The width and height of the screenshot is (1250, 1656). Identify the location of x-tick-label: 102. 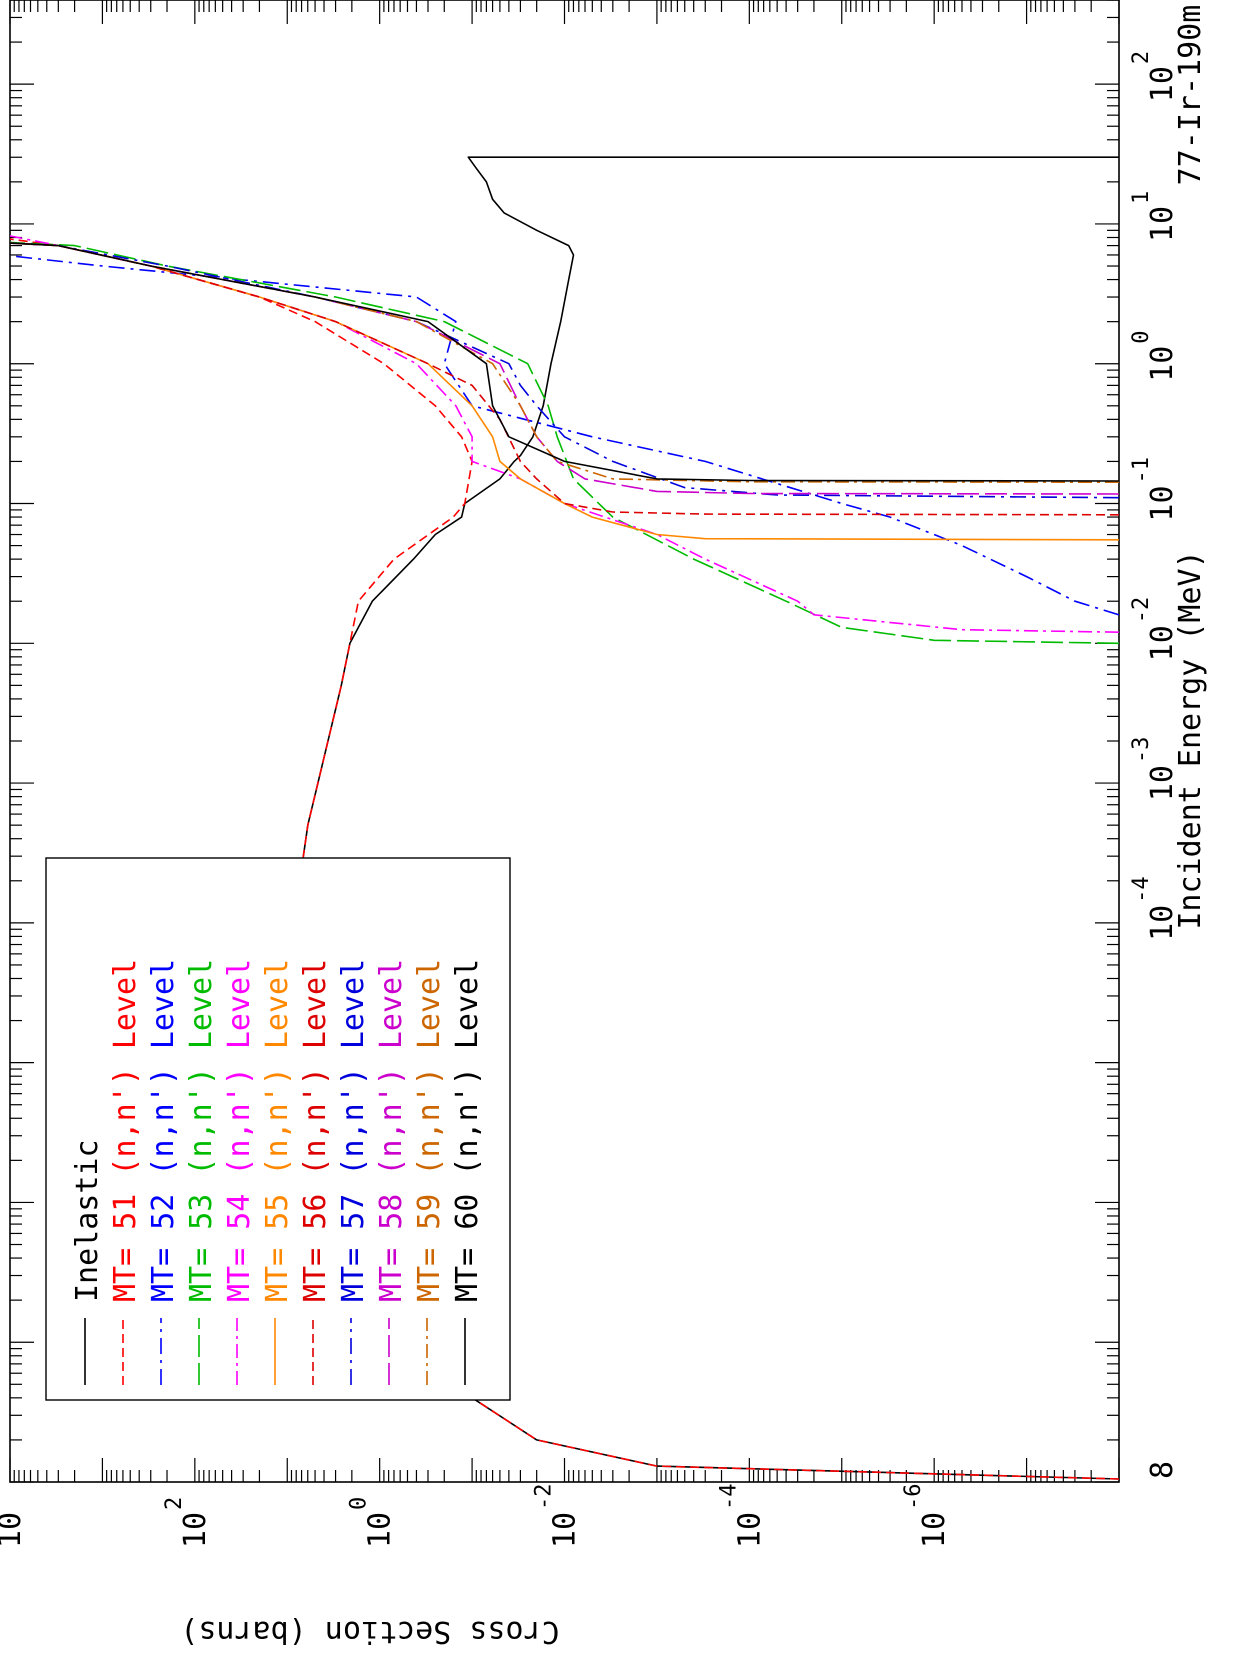
(1154, 76).